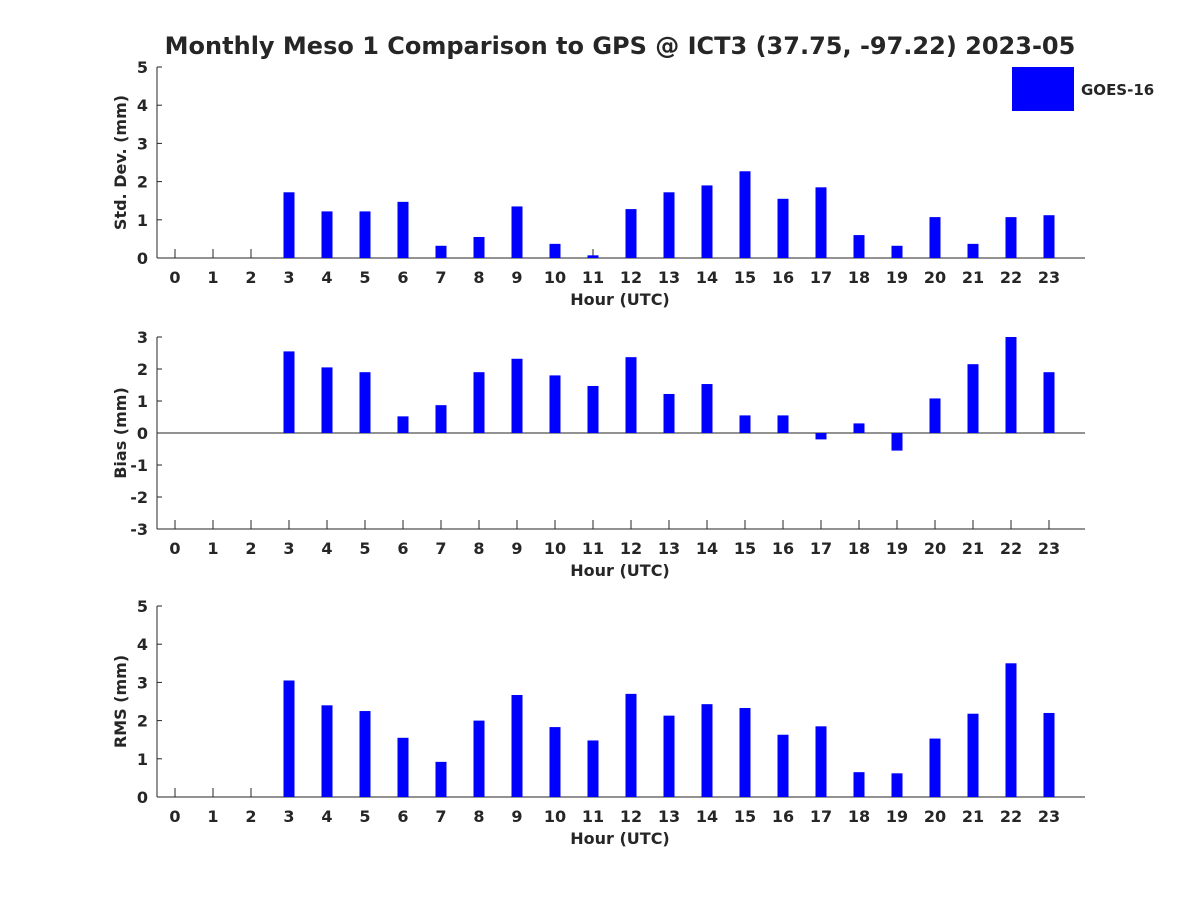 The height and width of the screenshot is (900, 1200). What do you see at coordinates (669, 277) in the screenshot?
I see `x-tick-label: 13` at bounding box center [669, 277].